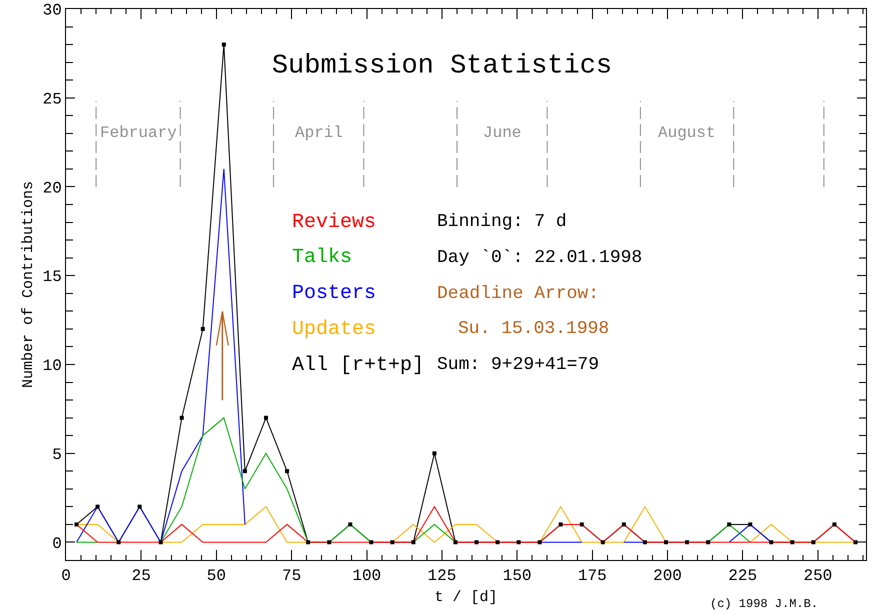 The height and width of the screenshot is (614, 875). Describe the element at coordinates (52, 188) in the screenshot. I see `y-tick-label: 20` at that location.